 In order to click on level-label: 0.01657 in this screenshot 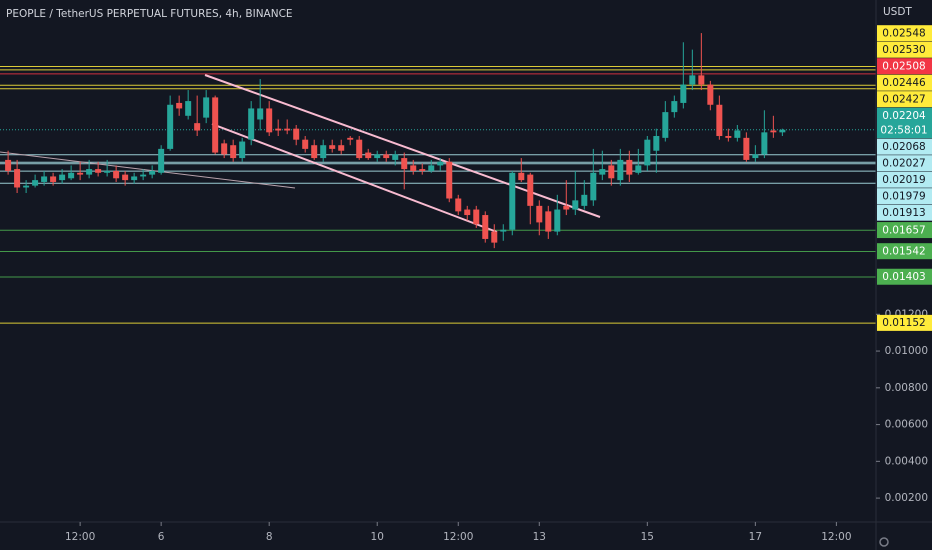, I will do `click(903, 230)`.